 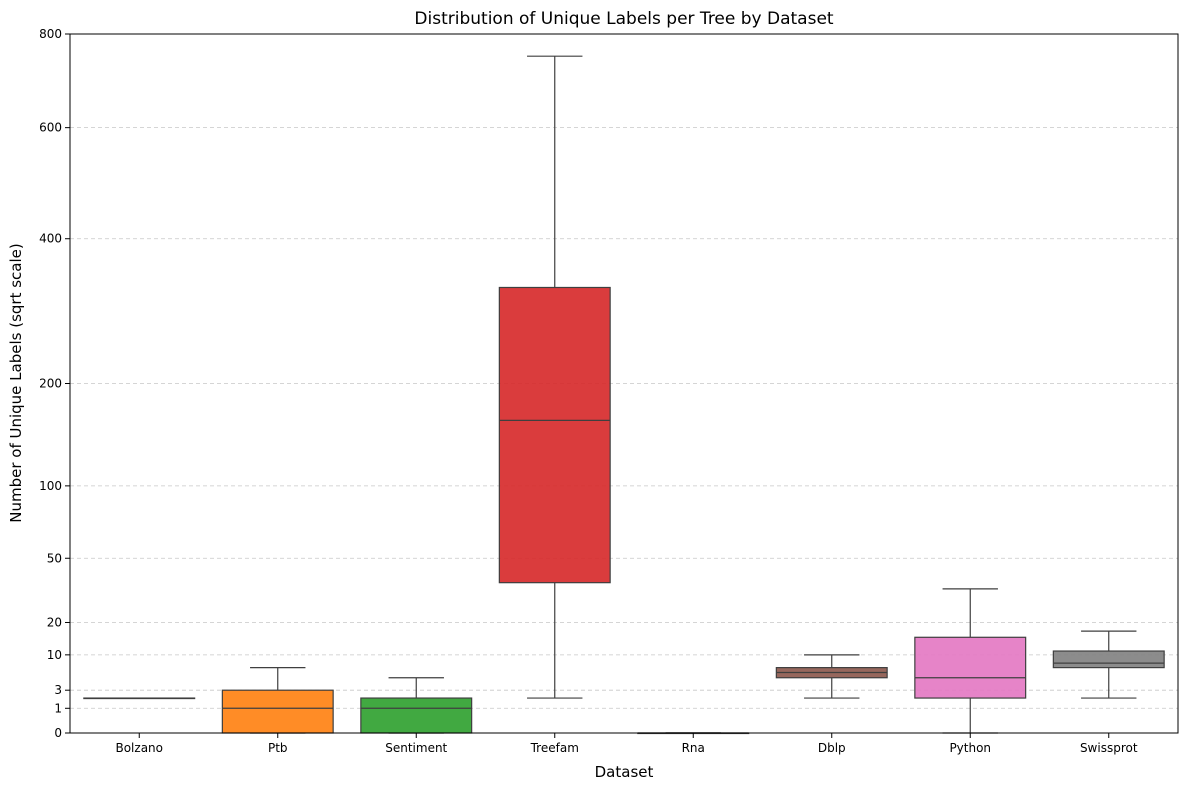 I want to click on y-tick-label: 100, so click(x=50, y=486).